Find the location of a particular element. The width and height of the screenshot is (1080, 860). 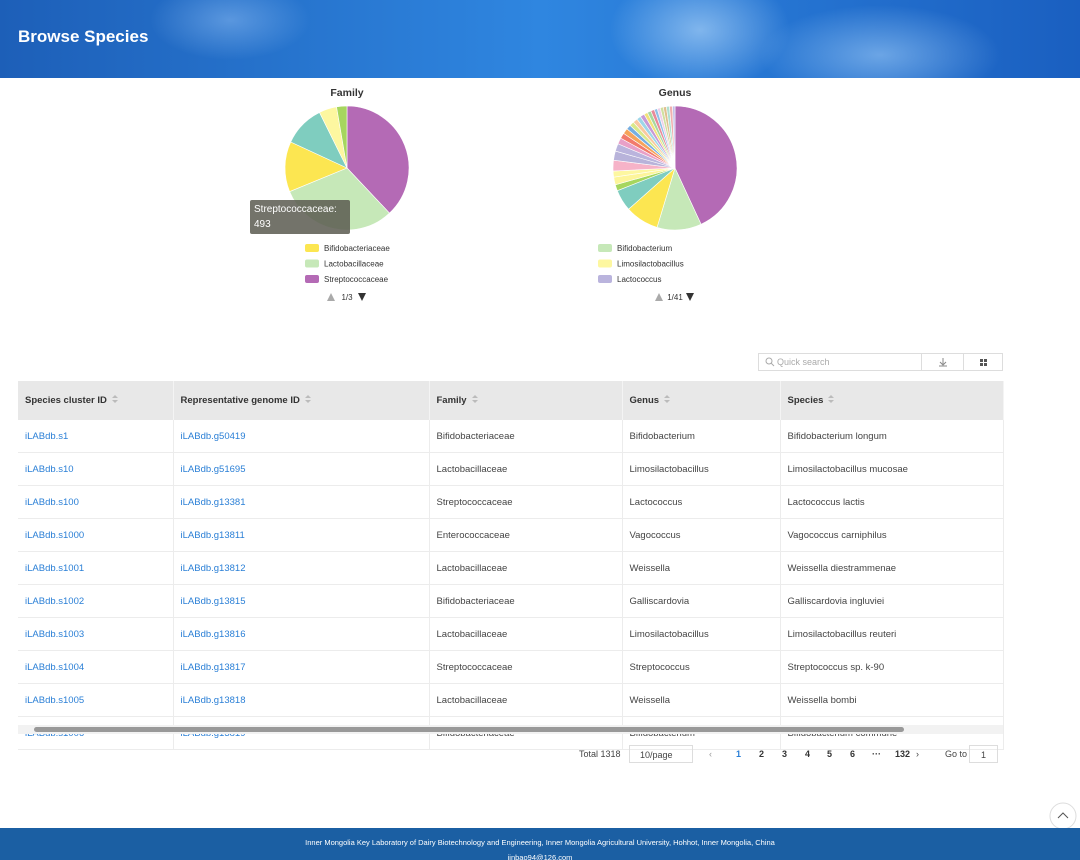

download-icon is located at coordinates (943, 362).